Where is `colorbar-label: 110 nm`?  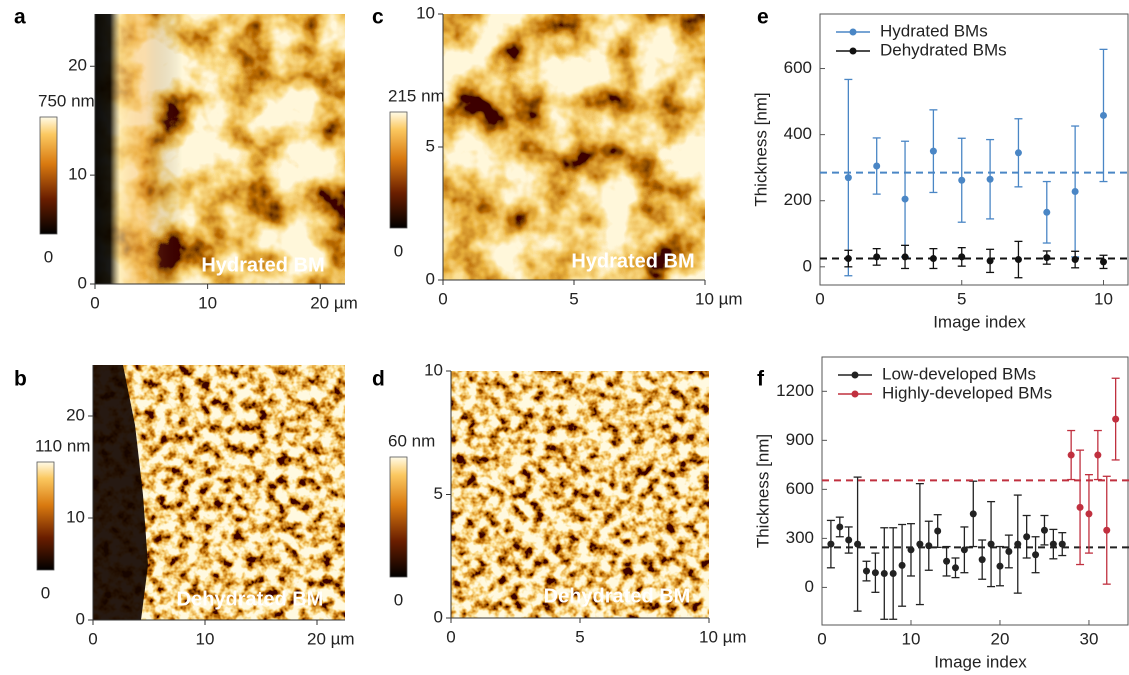
colorbar-label: 110 nm is located at coordinates (62, 445).